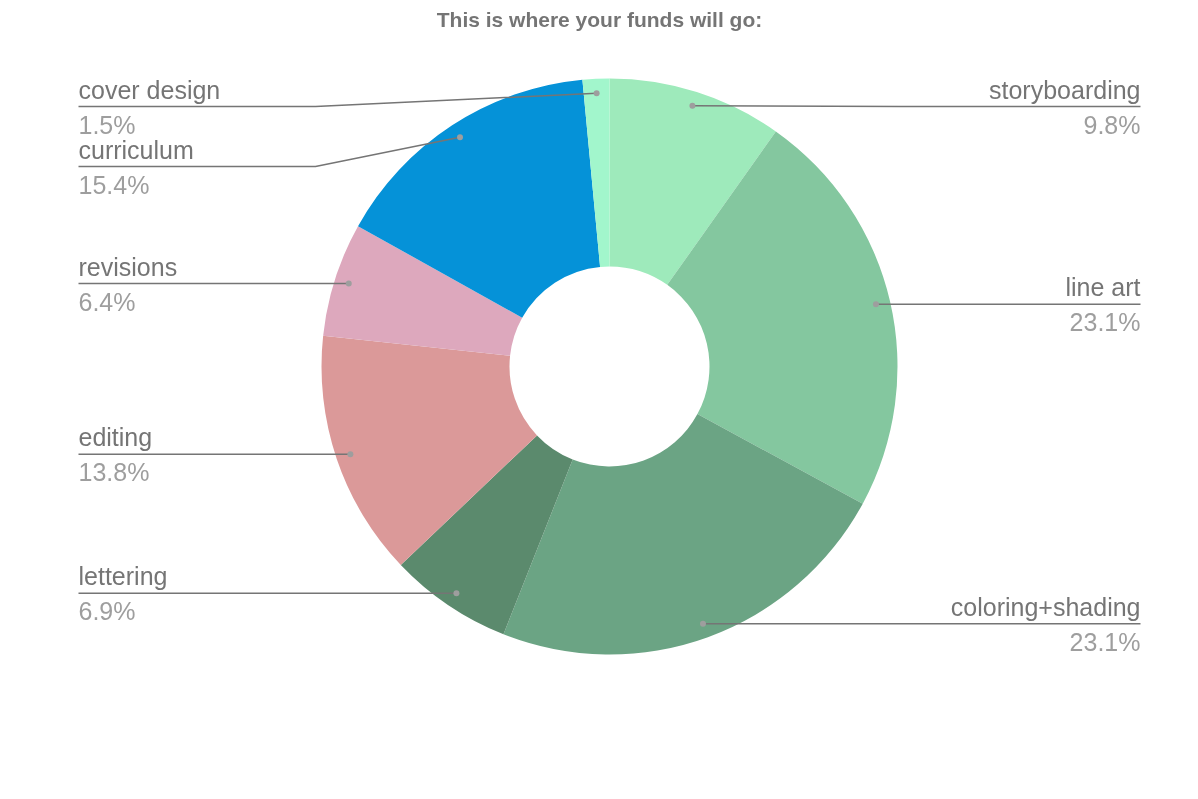 The height and width of the screenshot is (799, 1198). What do you see at coordinates (114, 184) in the screenshot?
I see `data-label: 15.4%` at bounding box center [114, 184].